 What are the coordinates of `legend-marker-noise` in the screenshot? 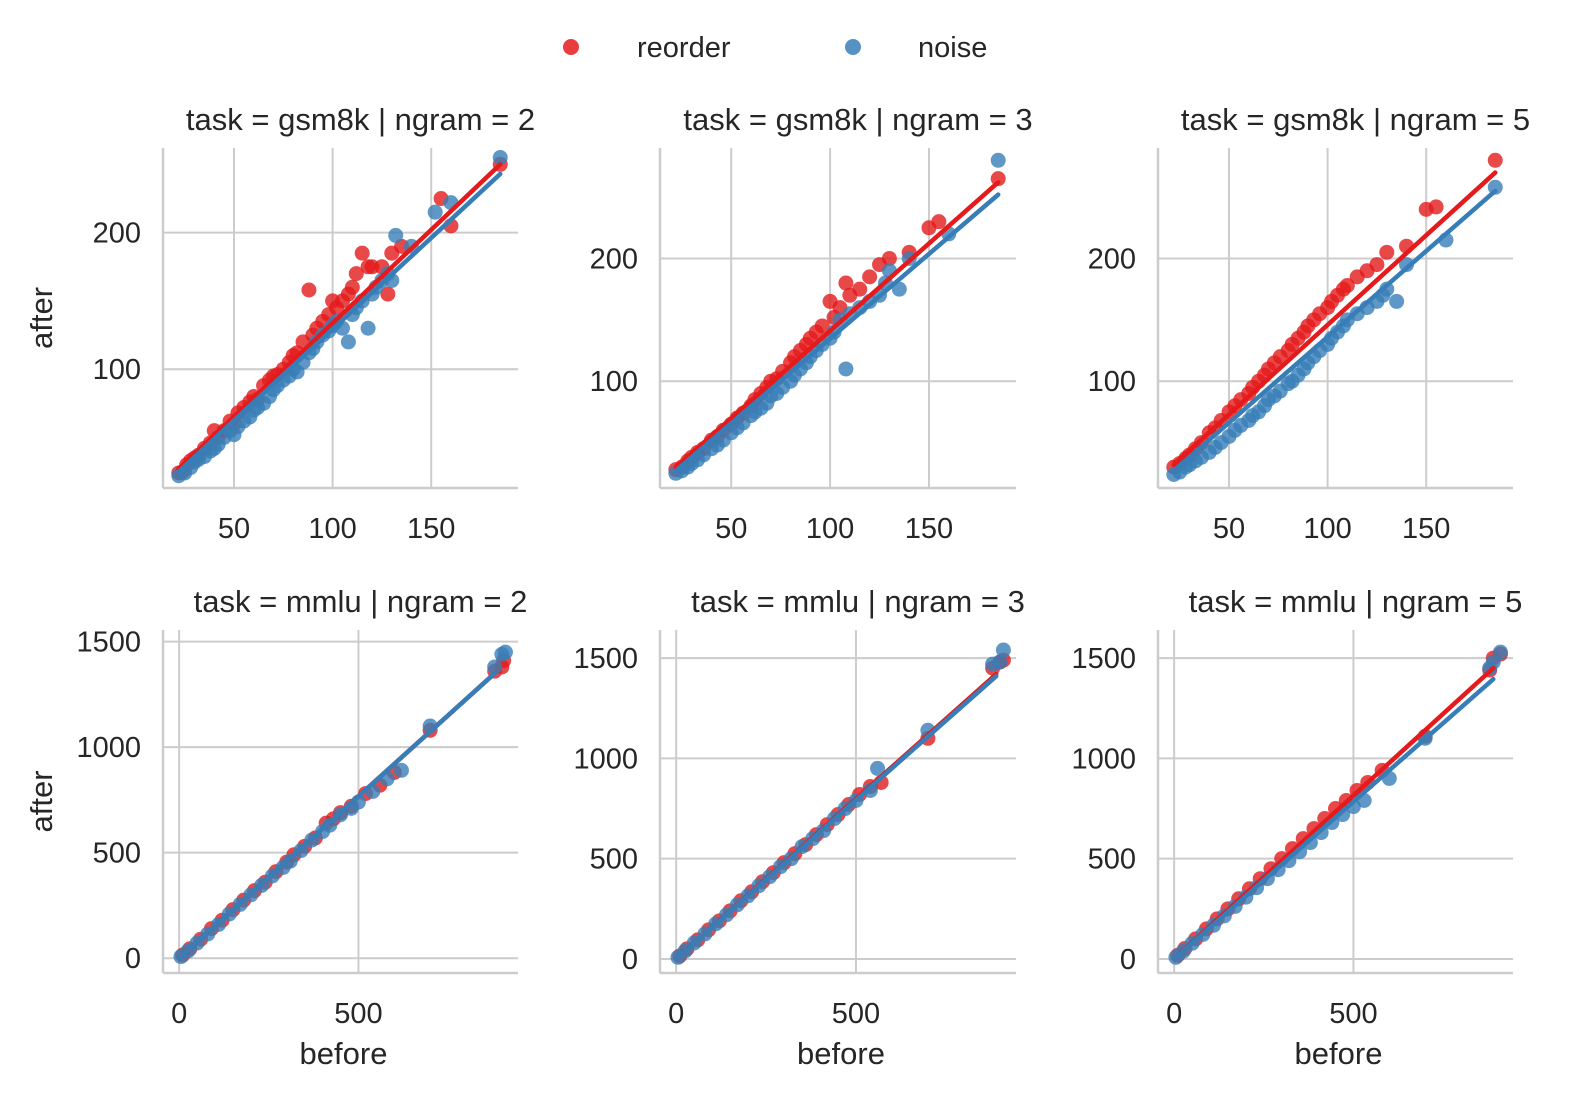 It's located at (853, 47).